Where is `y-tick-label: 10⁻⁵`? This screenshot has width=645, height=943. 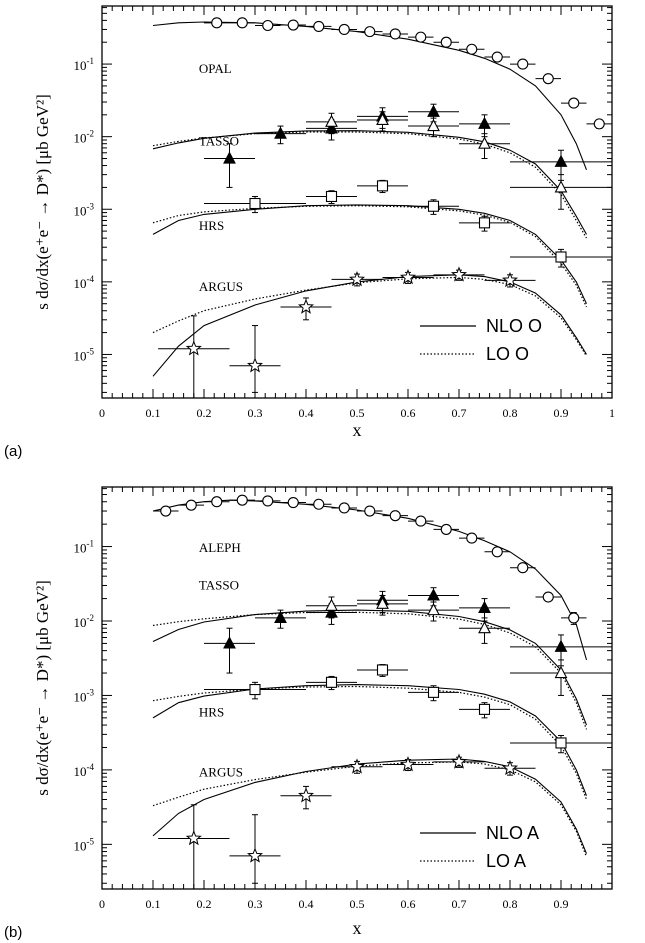 y-tick-label: 10⁻⁵ is located at coordinates (84, 844).